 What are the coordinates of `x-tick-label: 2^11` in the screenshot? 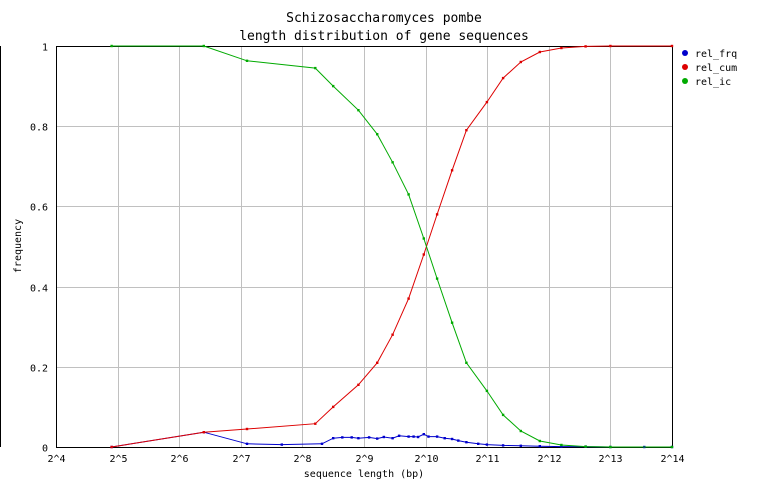 It's located at (487, 459).